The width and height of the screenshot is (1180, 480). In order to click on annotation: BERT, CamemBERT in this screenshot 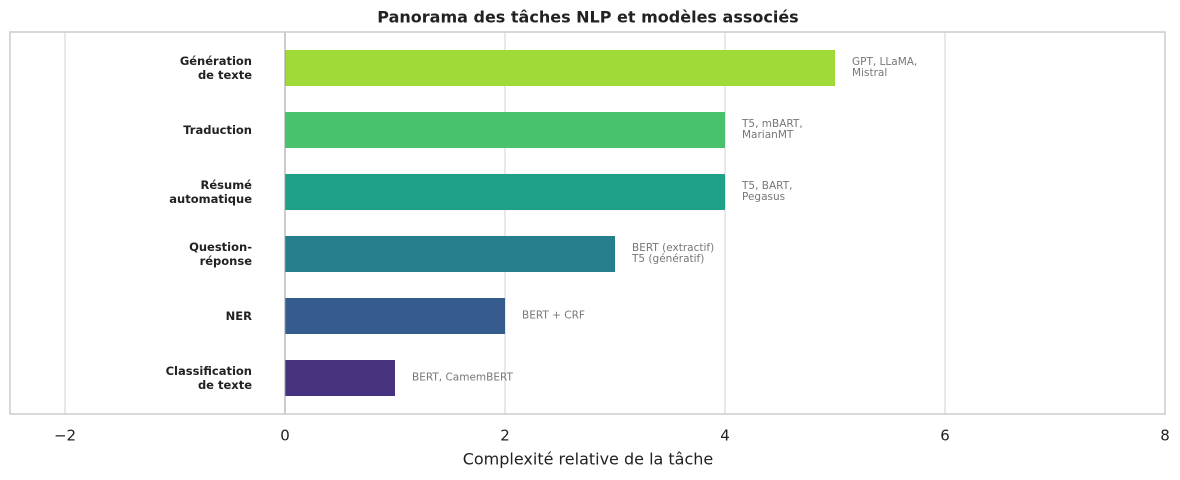, I will do `click(462, 377)`.